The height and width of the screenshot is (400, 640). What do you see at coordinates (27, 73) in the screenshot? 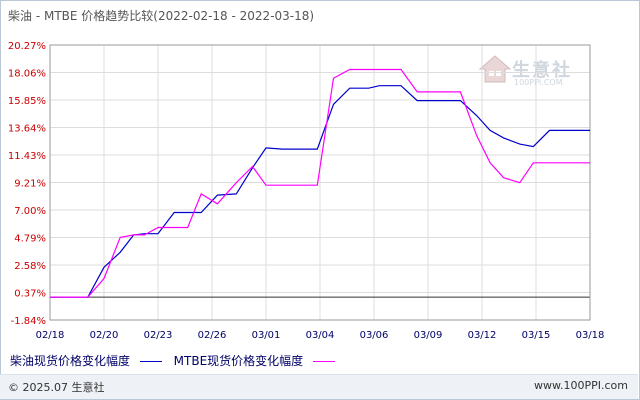
I see `y-tick-label: 18.06%` at bounding box center [27, 73].